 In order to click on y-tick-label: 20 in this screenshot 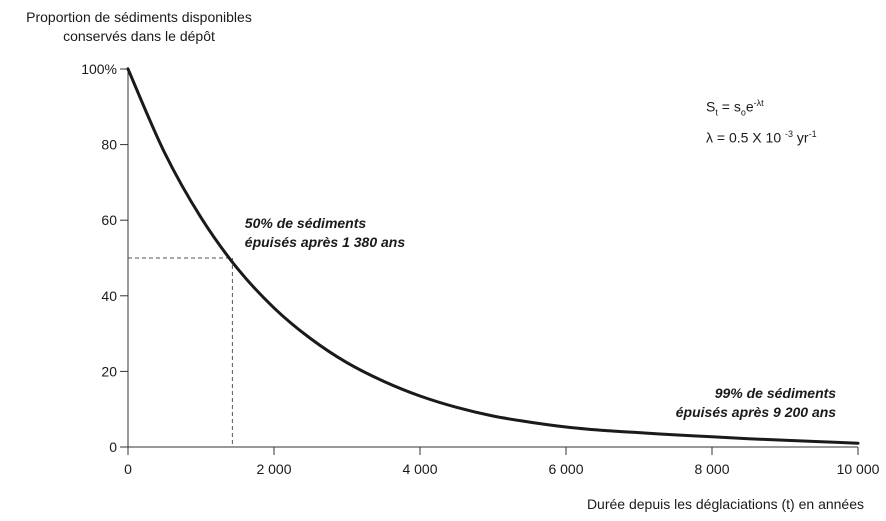, I will do `click(109, 371)`.